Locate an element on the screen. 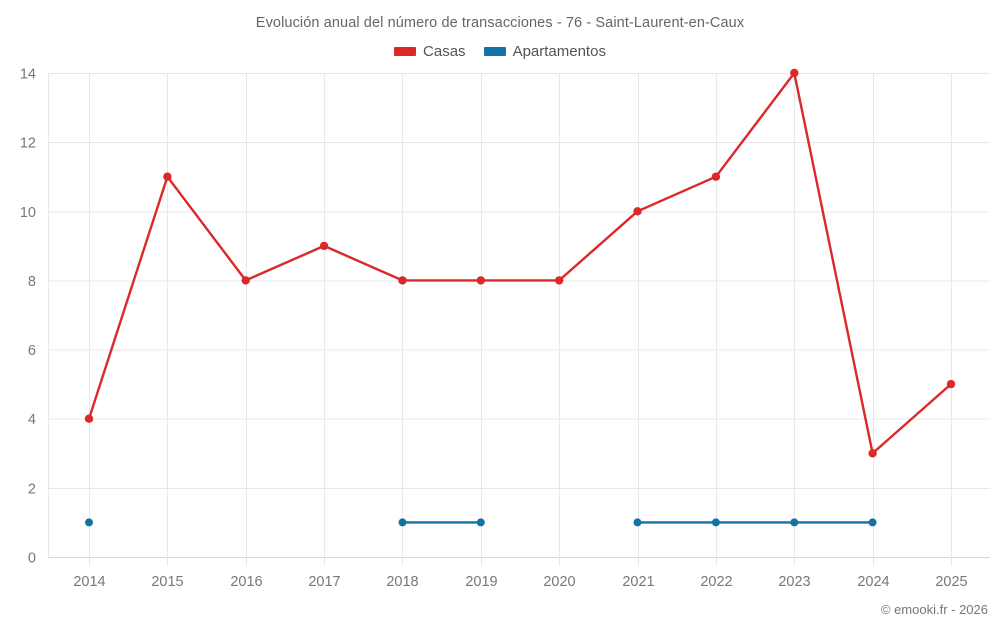 The height and width of the screenshot is (625, 1000). legend-label-casas: Casas is located at coordinates (444, 51).